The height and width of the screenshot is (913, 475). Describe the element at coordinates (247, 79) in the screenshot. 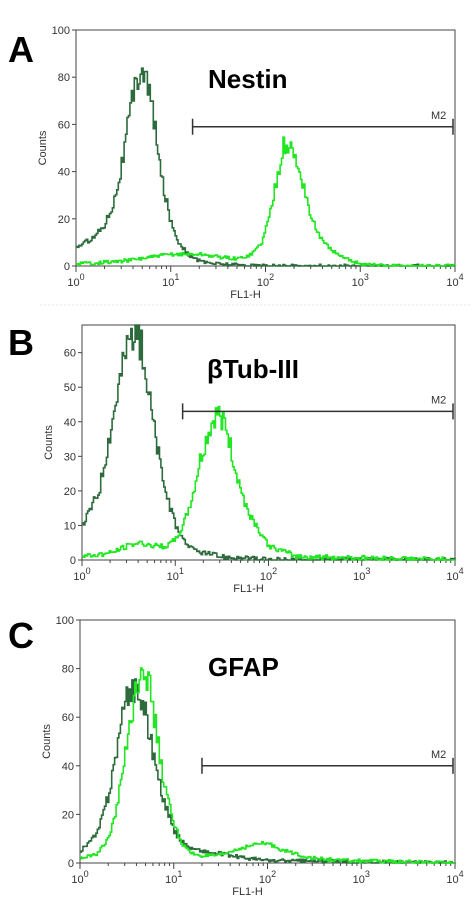

I see `marker-title: Nestin` at that location.